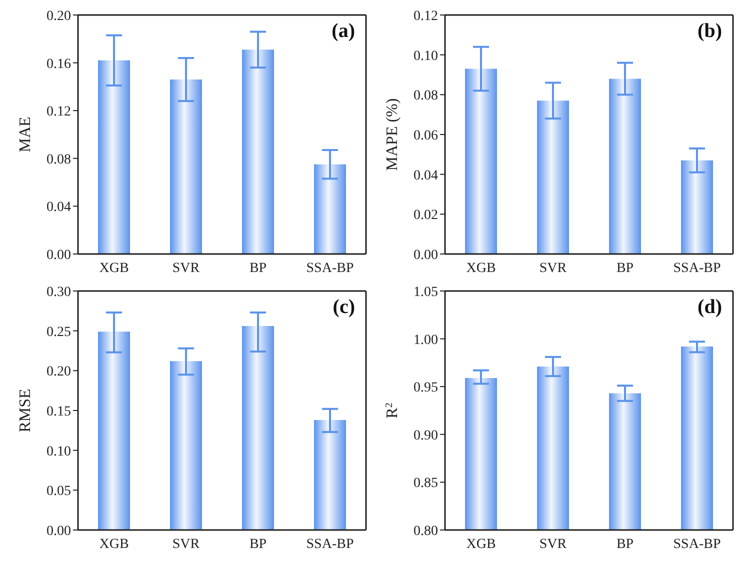  I want to click on y-tick-label: 0.80, so click(426, 531).